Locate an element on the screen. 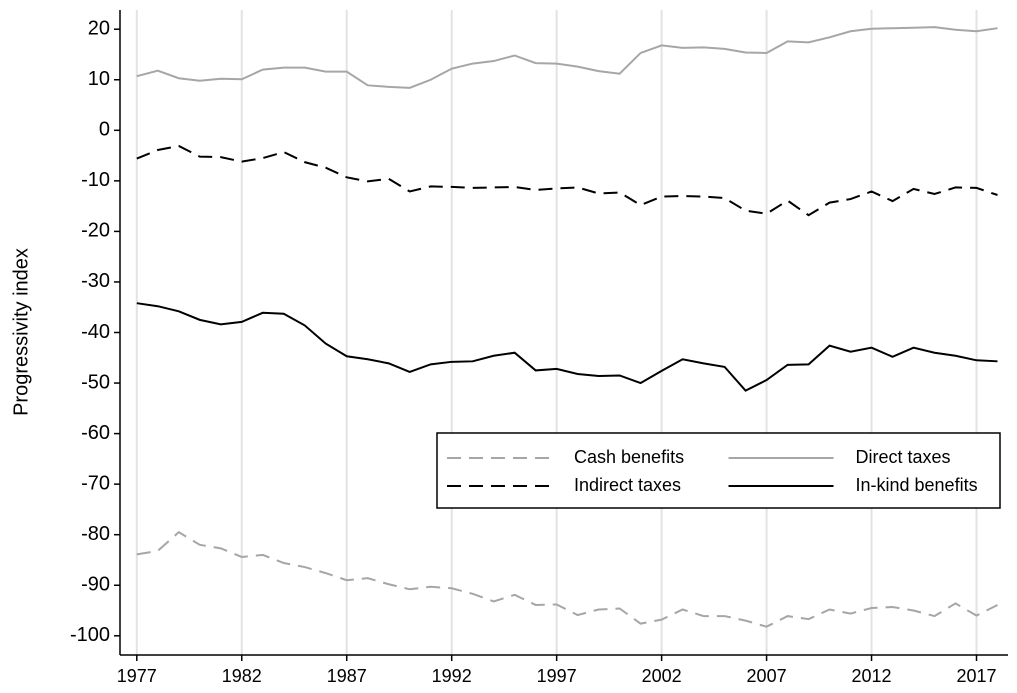  x-tick-label: 1987 is located at coordinates (347, 676).